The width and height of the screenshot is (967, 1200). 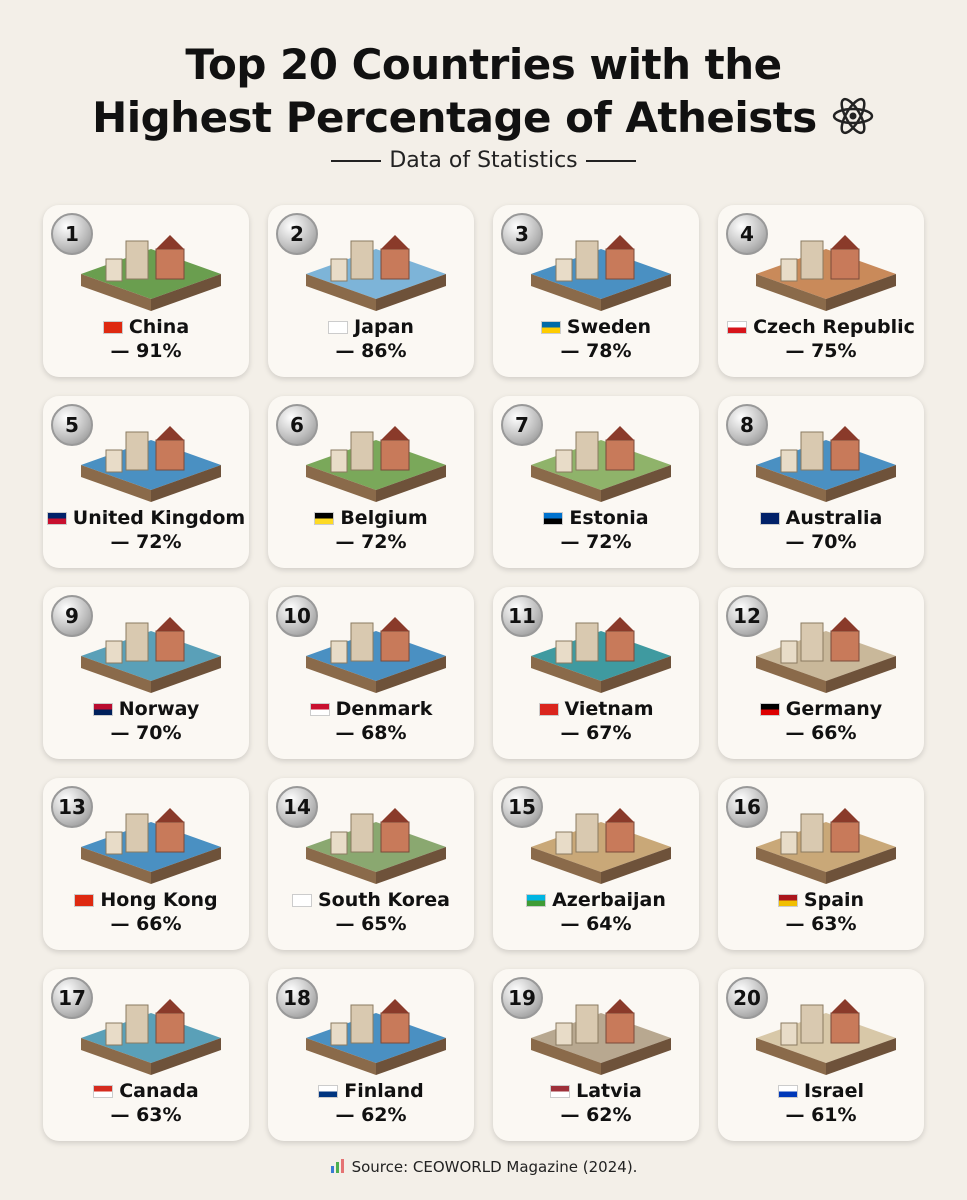 I want to click on country-name: South Korea, so click(x=383, y=900).